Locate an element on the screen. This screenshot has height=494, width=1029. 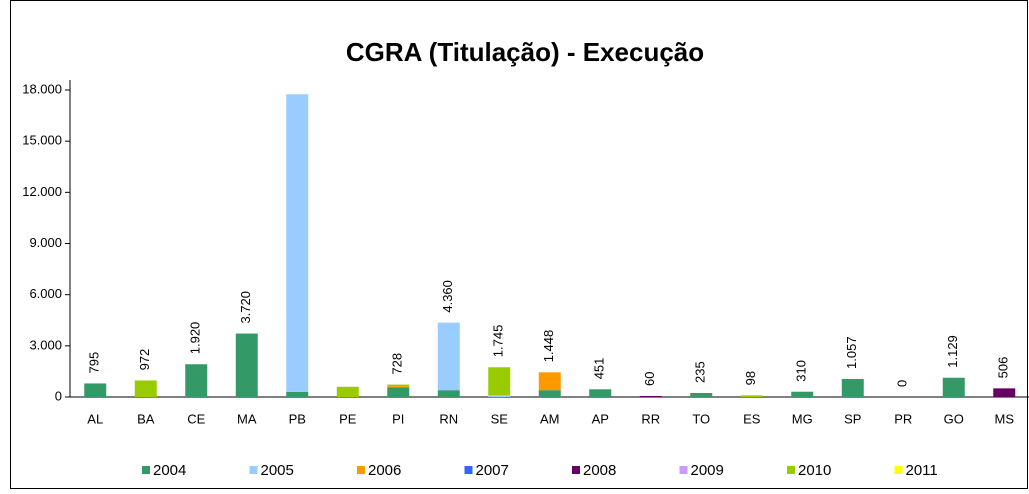
total-label: 3.720 is located at coordinates (245, 307).